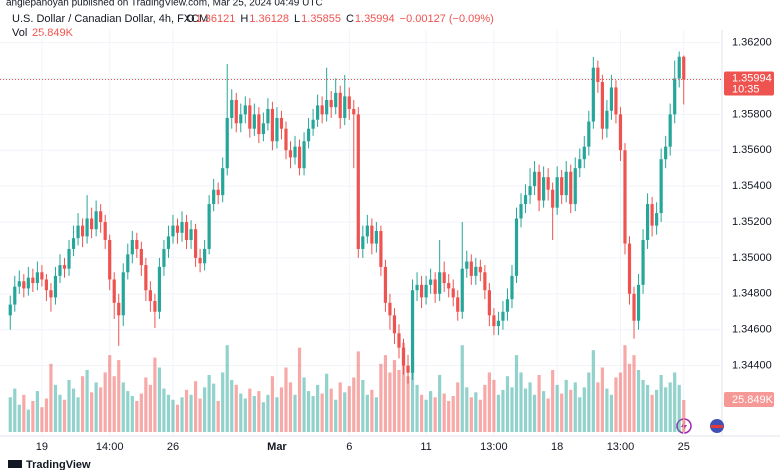  What do you see at coordinates (19, 33) in the screenshot?
I see `volume-legend-label: Vol` at bounding box center [19, 33].